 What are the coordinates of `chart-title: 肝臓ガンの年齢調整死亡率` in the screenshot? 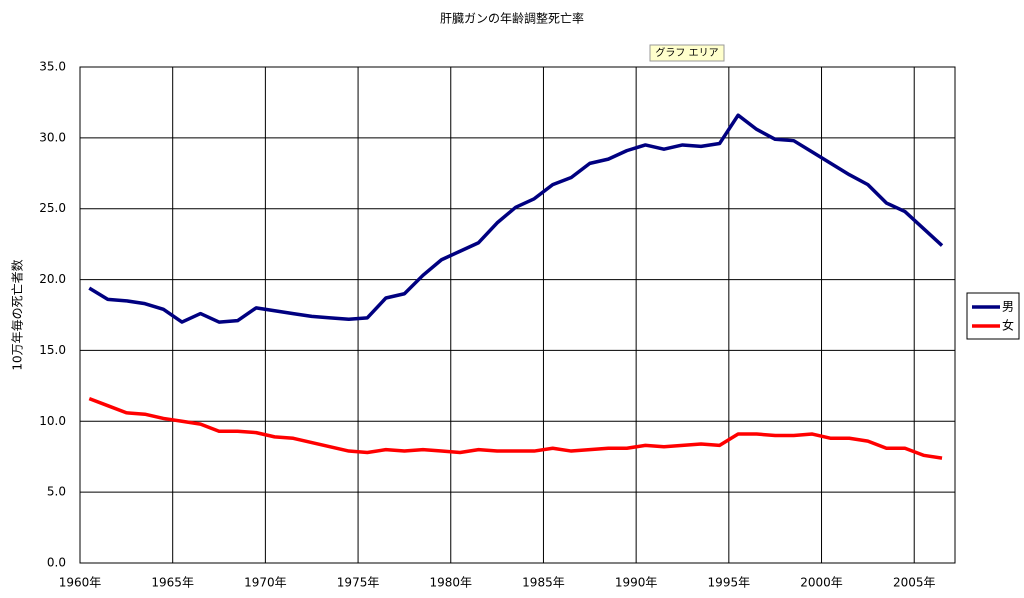 It's located at (512, 18).